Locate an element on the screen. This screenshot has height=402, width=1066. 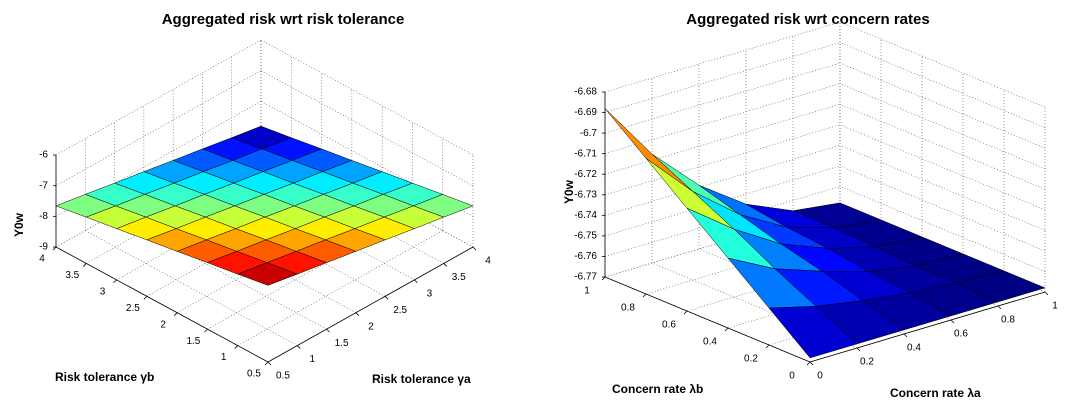
y-tick-label: 1.5 is located at coordinates (193, 341).